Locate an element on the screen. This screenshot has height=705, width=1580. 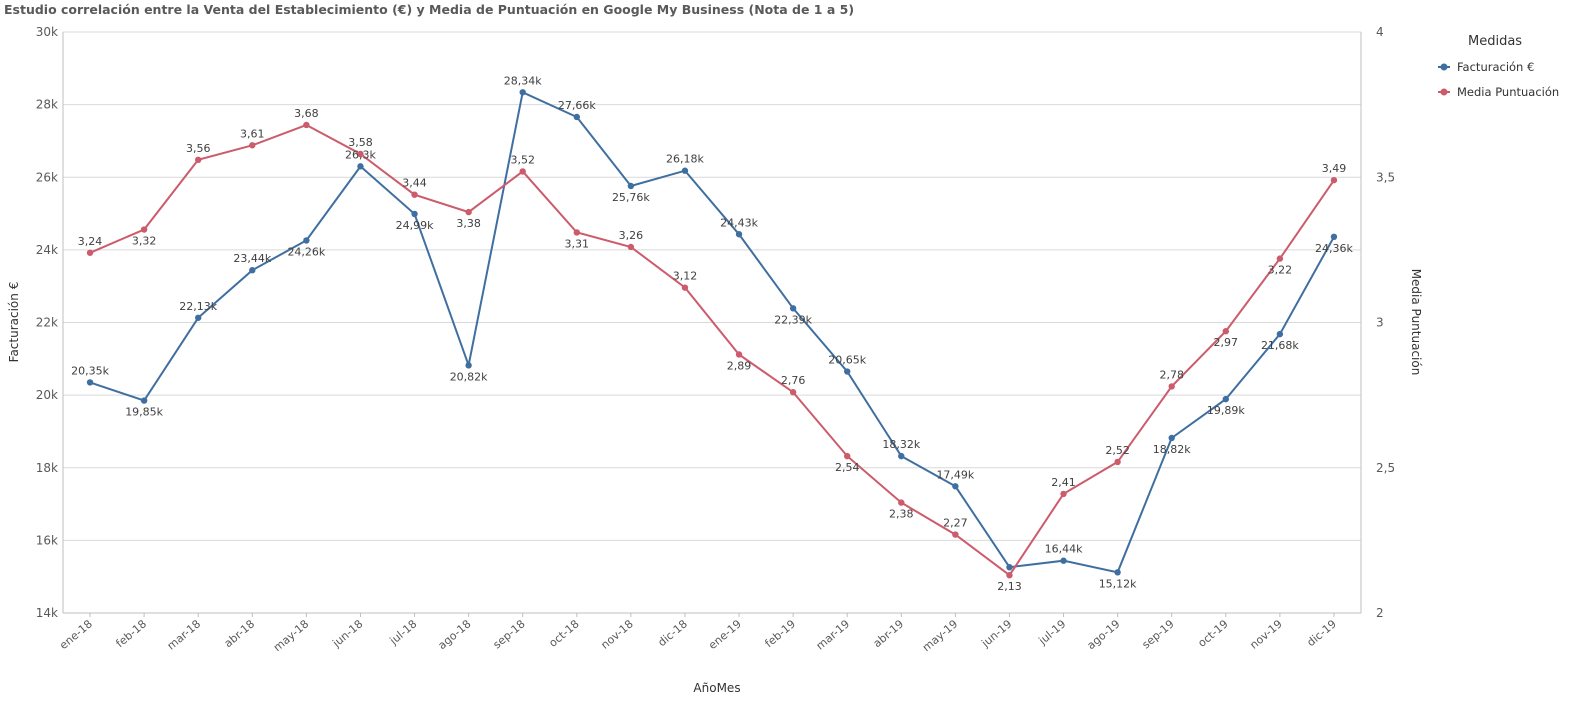
data-label-1: 3,32 is located at coordinates (144, 241).